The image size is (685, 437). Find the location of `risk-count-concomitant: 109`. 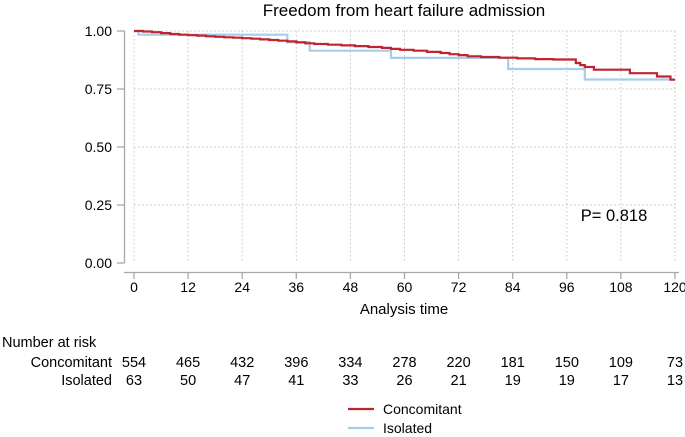

risk-count-concomitant: 109 is located at coordinates (621, 363).